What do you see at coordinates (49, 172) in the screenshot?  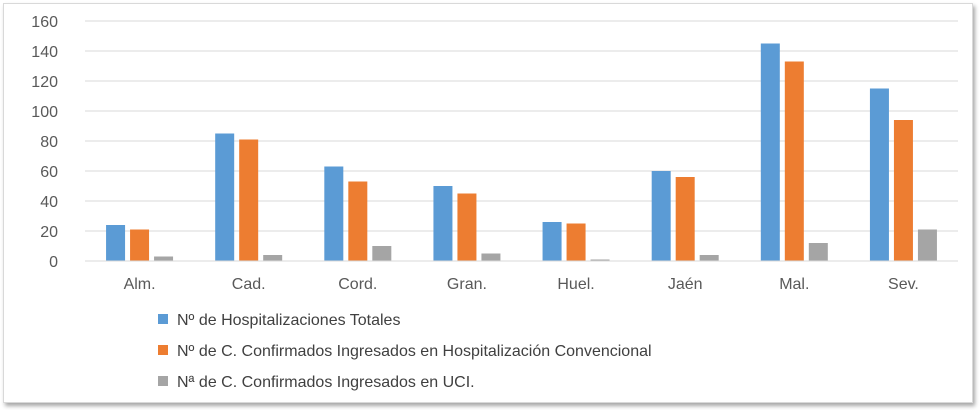 I see `y-tick-label: 60` at bounding box center [49, 172].